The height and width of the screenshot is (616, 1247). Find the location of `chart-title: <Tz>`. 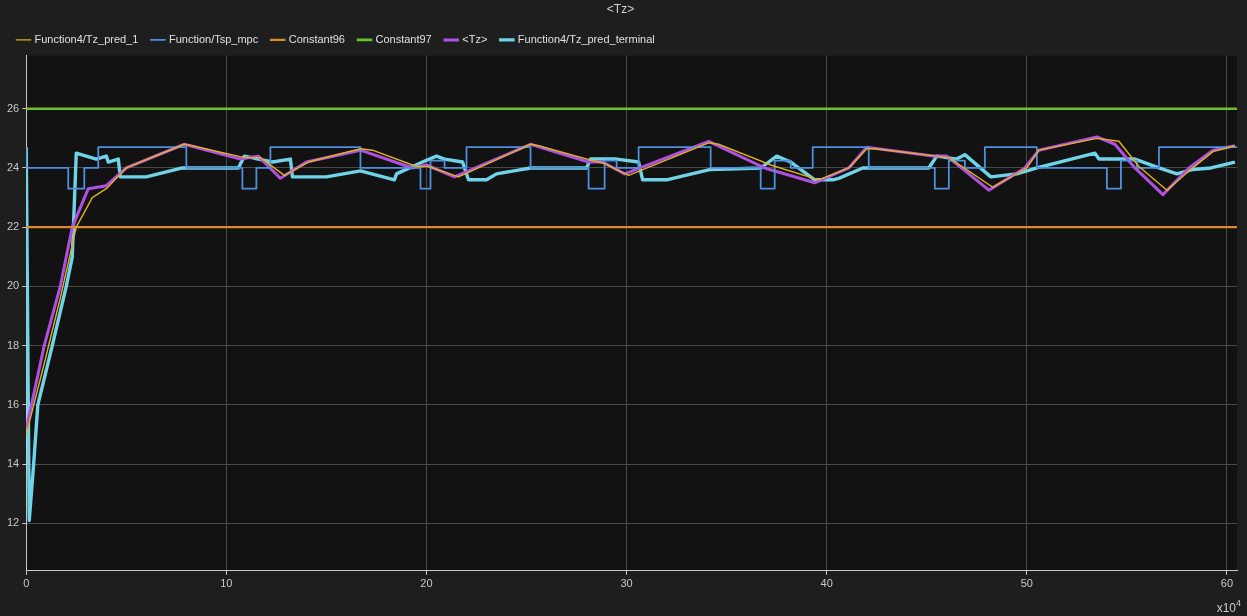

chart-title: <Tz> is located at coordinates (620, 8).